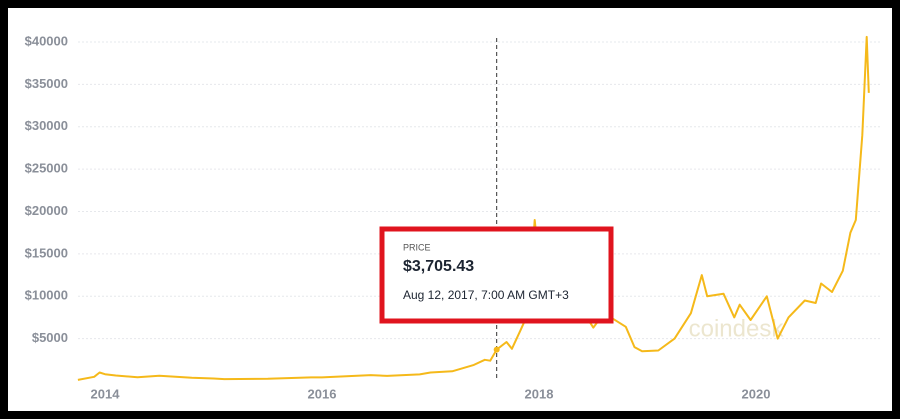 The height and width of the screenshot is (419, 900). What do you see at coordinates (46, 210) in the screenshot?
I see `y-tick-label: $20000` at bounding box center [46, 210].